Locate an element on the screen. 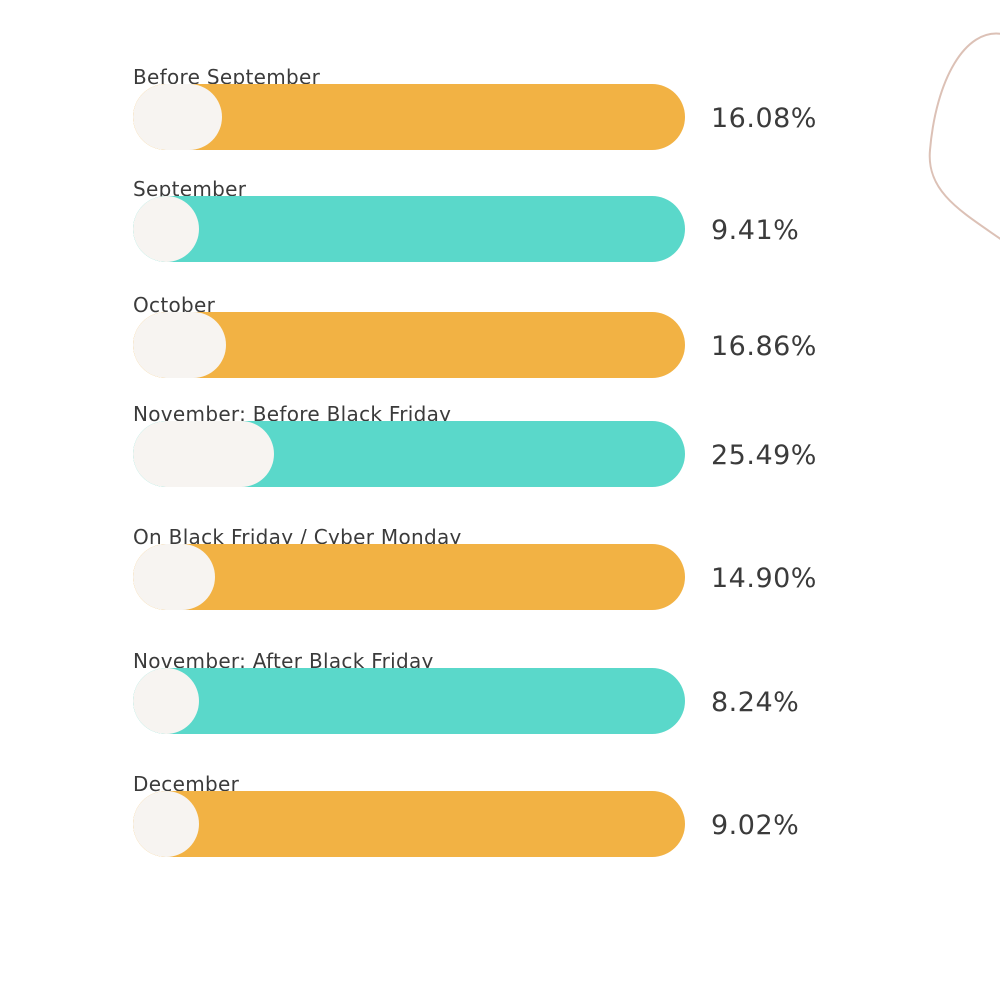 Image resolution: width=1000 pixels, height=1000 pixels. value-label: 14.90% is located at coordinates (764, 578).